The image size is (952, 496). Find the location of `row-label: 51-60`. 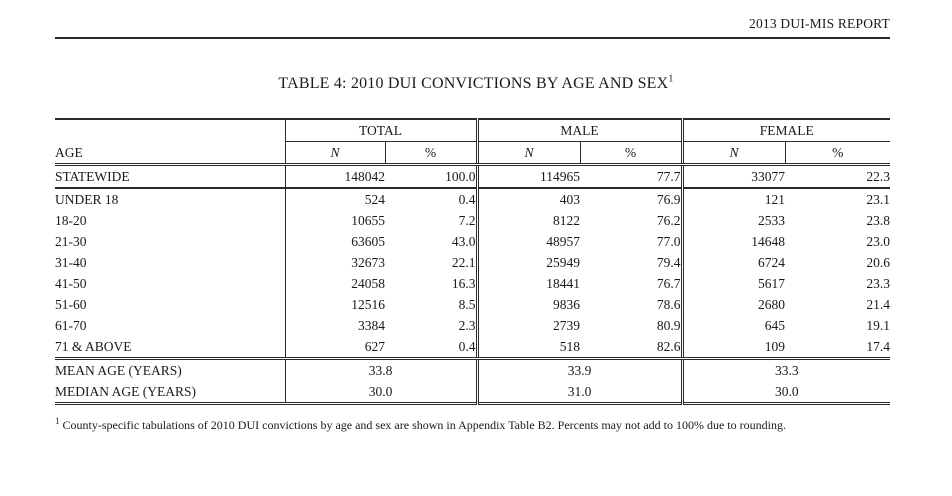

row-label: 51-60 is located at coordinates (71, 304).